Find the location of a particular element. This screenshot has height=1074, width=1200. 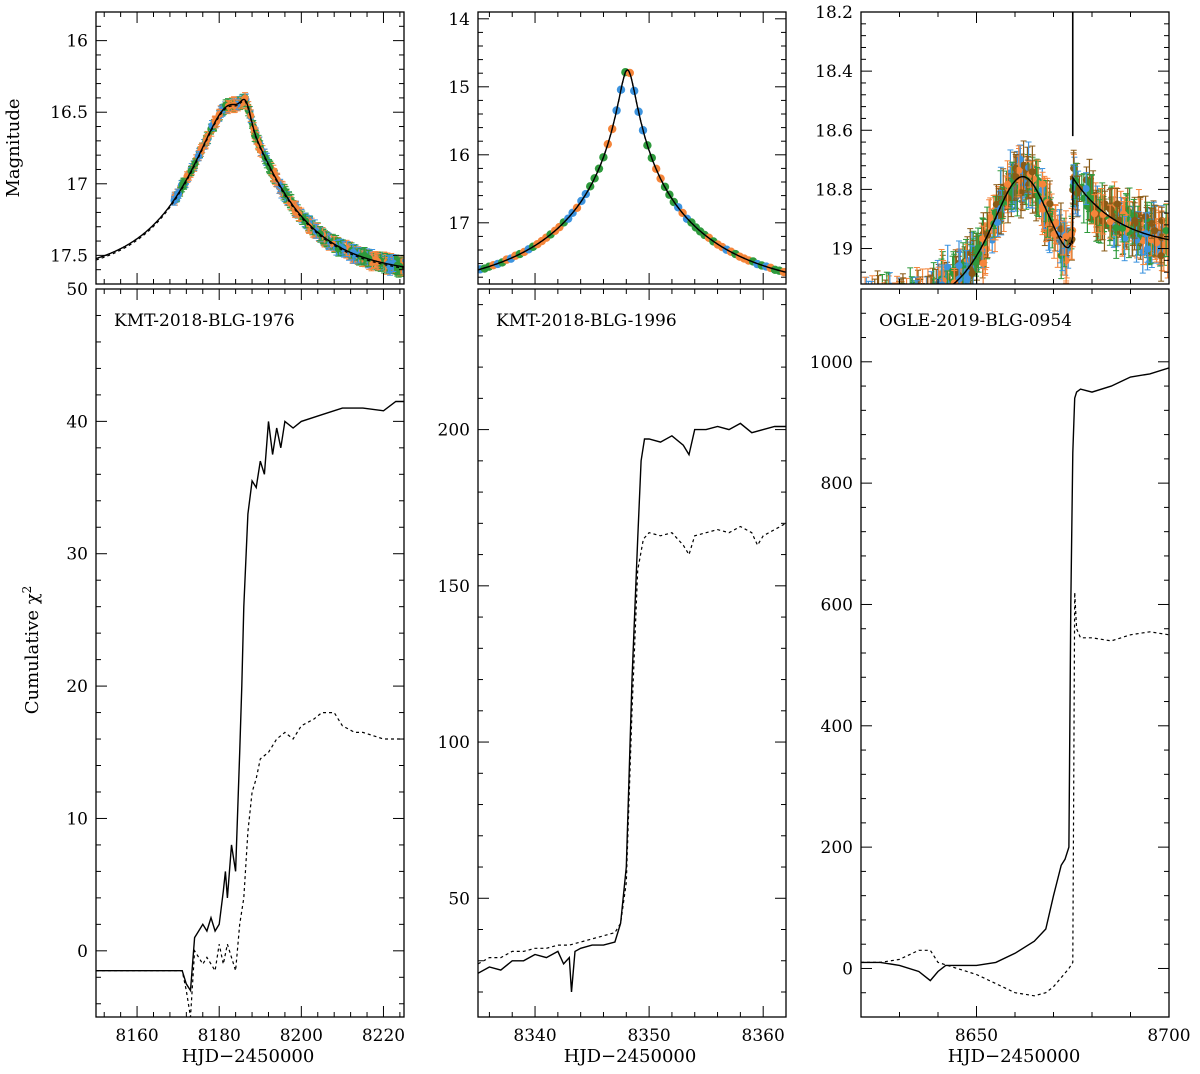

y-tick-label: 100 is located at coordinates (454, 743).